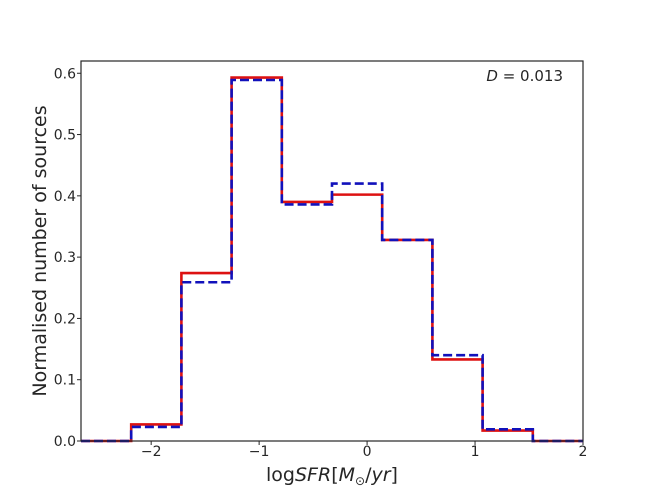 Image resolution: width=648 pixels, height=504 pixels. Describe the element at coordinates (40, 250) in the screenshot. I see `y-axis-label: Normalised number of sources` at that location.